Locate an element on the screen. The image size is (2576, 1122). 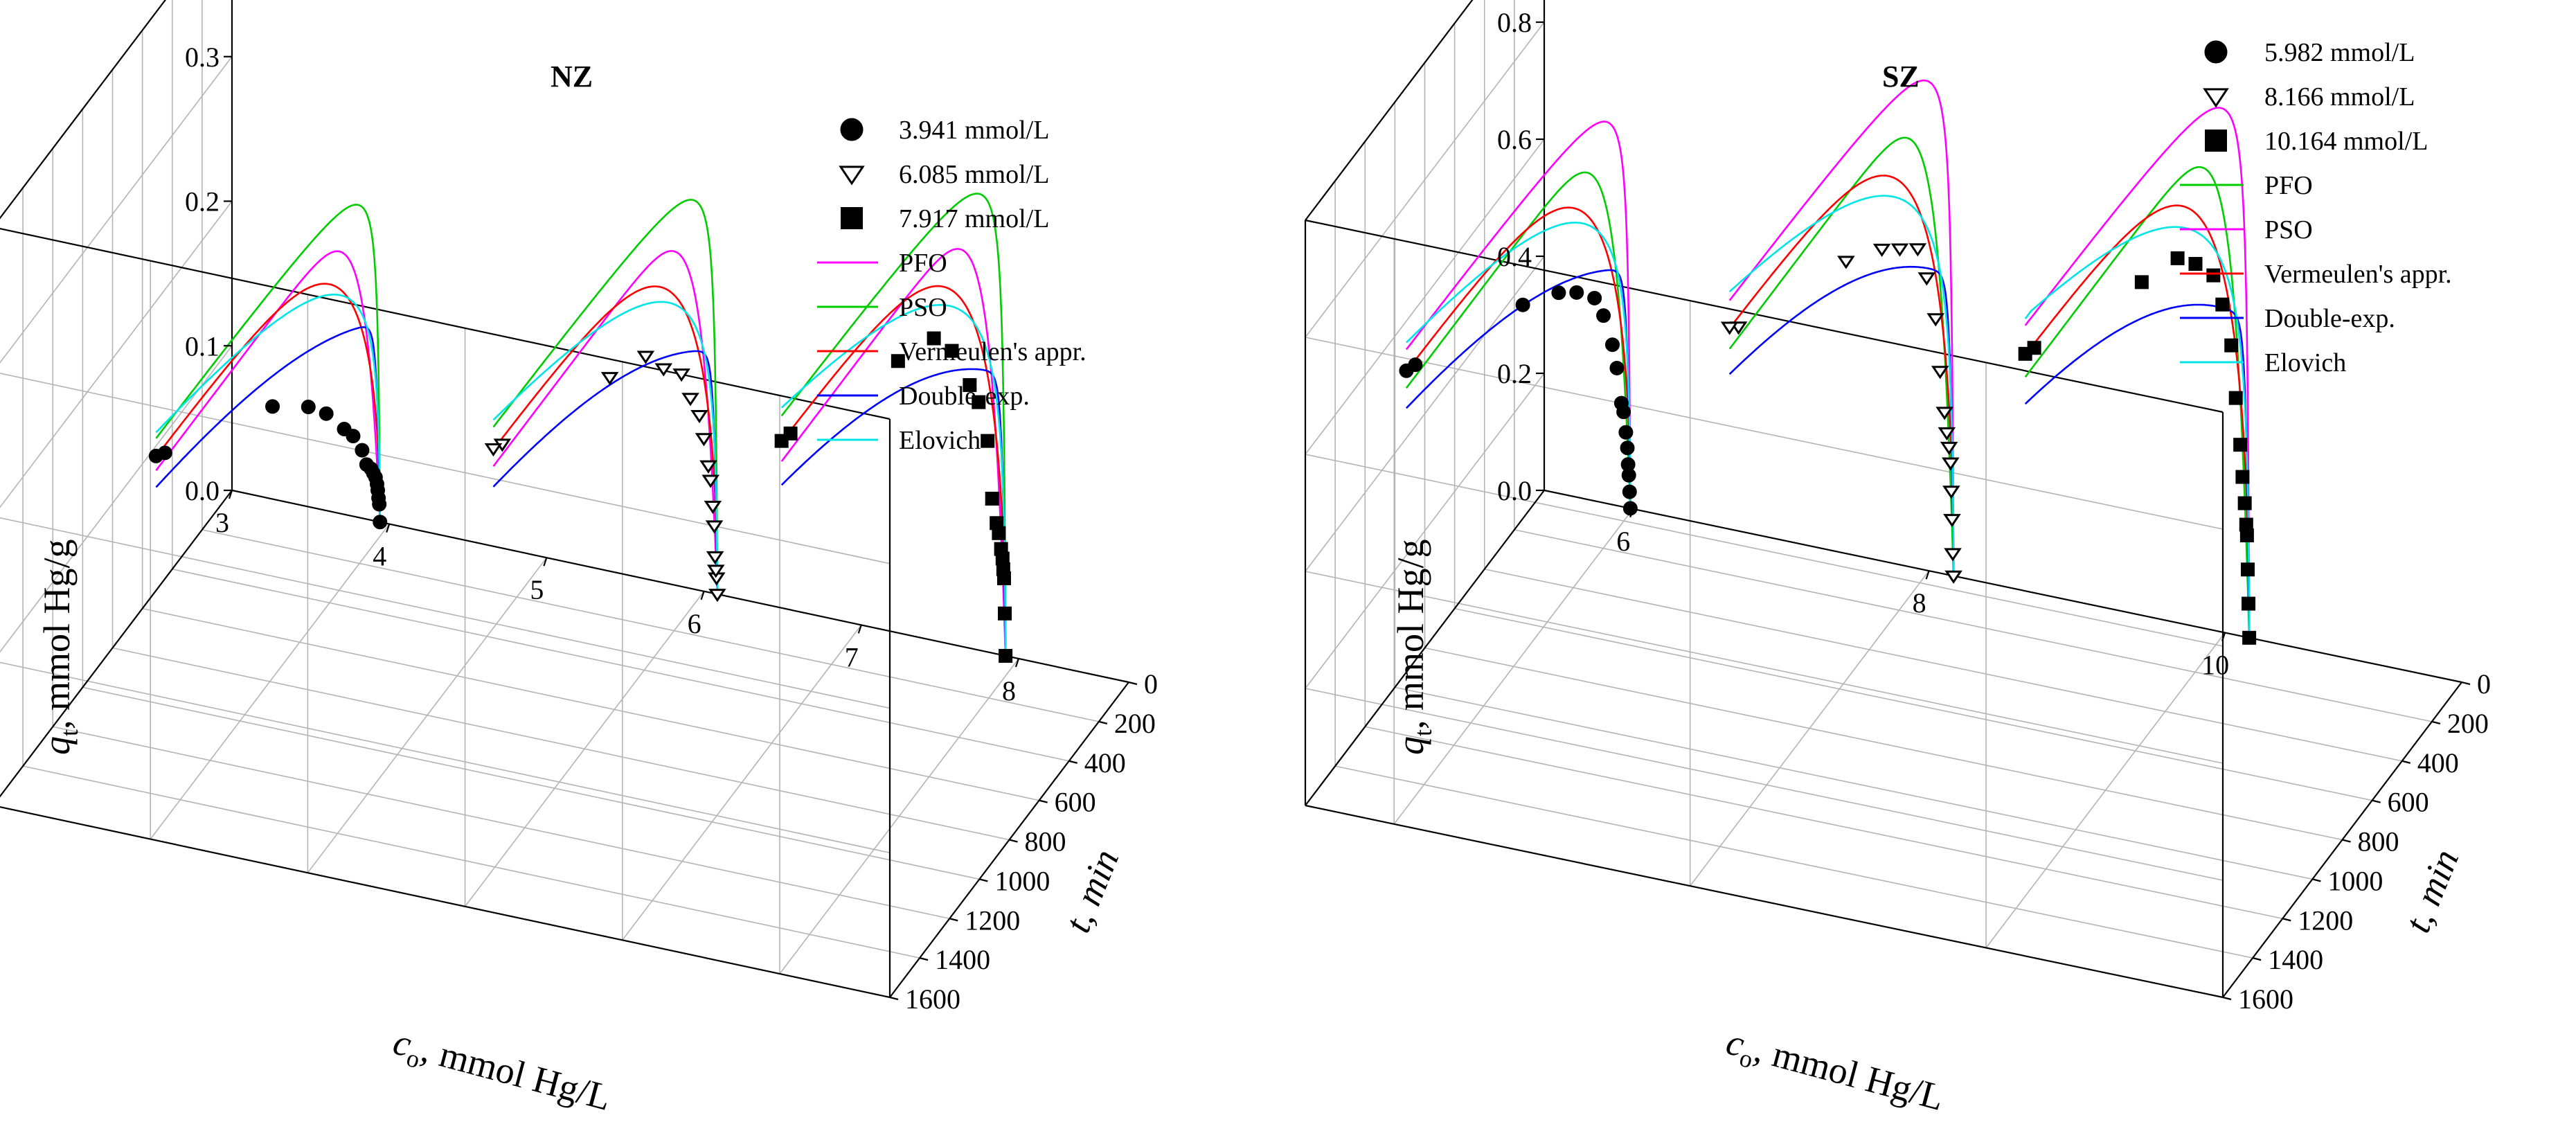
legend-entry-8: Elovich is located at coordinates (899, 440).